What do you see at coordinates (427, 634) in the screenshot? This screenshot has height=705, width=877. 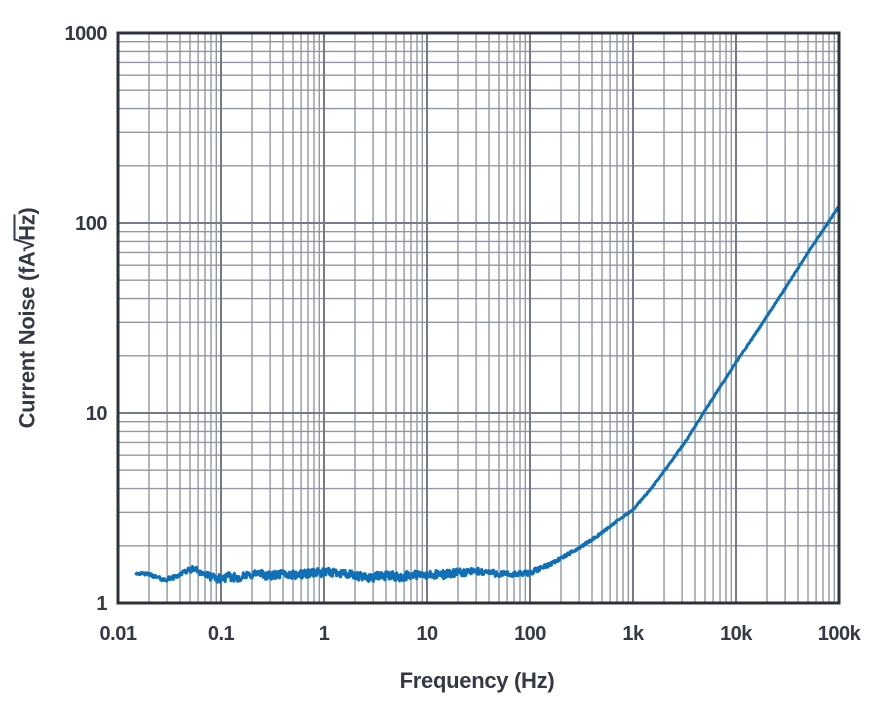 I see `x-tick-label: 10` at bounding box center [427, 634].